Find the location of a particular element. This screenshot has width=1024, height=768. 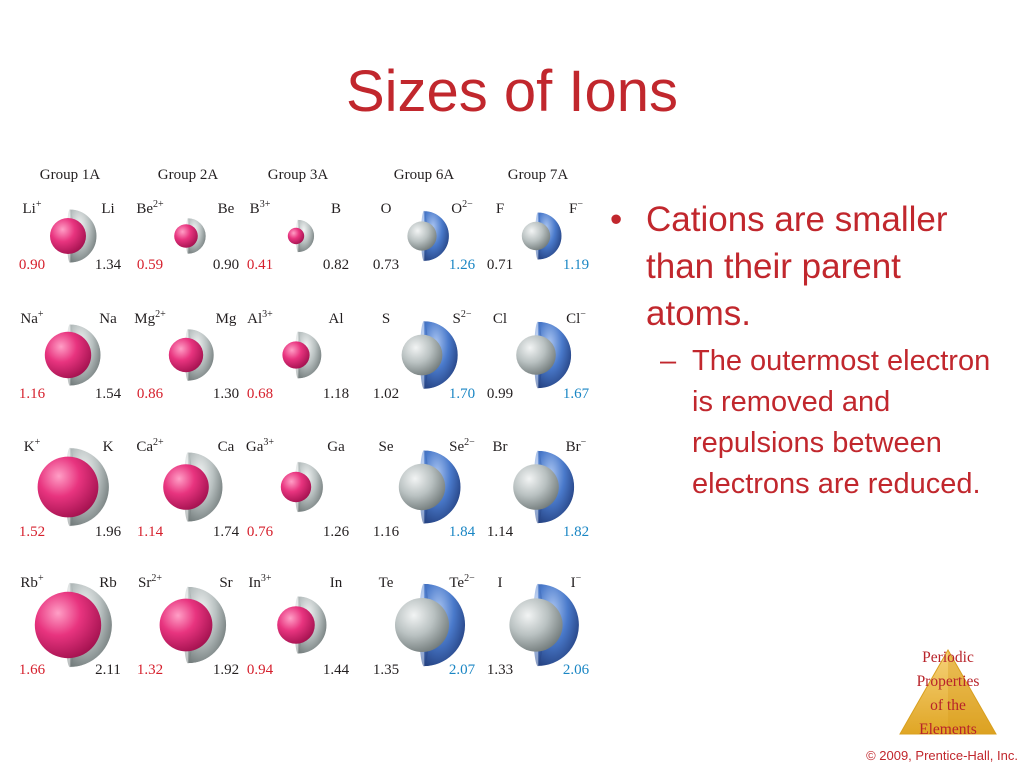

ion-symbol: Na+ is located at coordinates (32, 318).